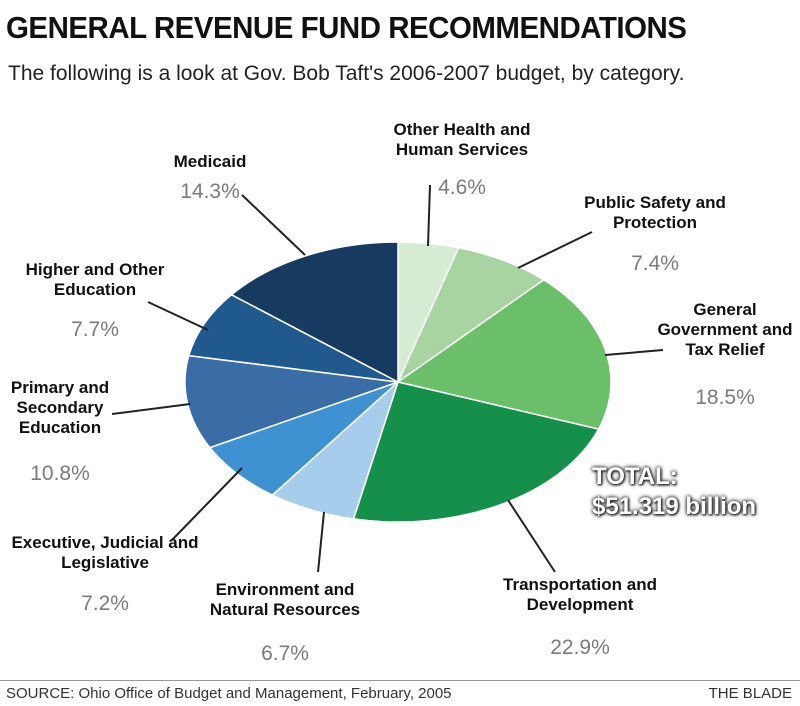  Describe the element at coordinates (580, 647) in the screenshot. I see `value-label: 22.9%` at that location.